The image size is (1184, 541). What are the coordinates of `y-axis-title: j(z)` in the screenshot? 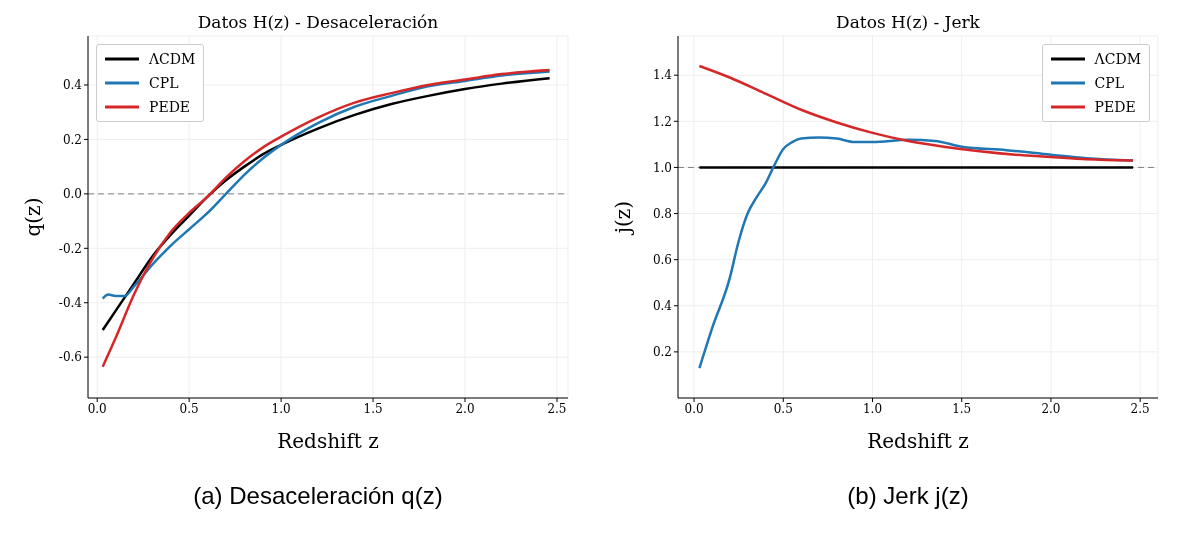 It's located at (623, 218).